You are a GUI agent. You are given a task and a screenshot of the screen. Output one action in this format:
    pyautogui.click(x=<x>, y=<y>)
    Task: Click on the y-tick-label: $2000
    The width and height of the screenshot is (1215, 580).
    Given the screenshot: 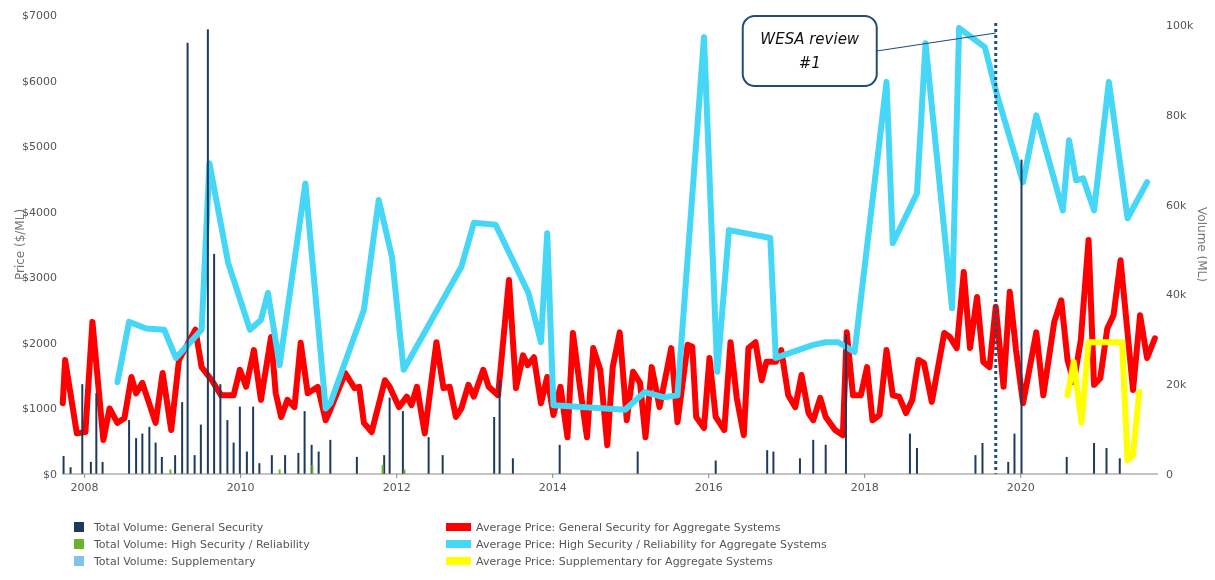 What is the action you would take?
    pyautogui.click(x=39, y=343)
    